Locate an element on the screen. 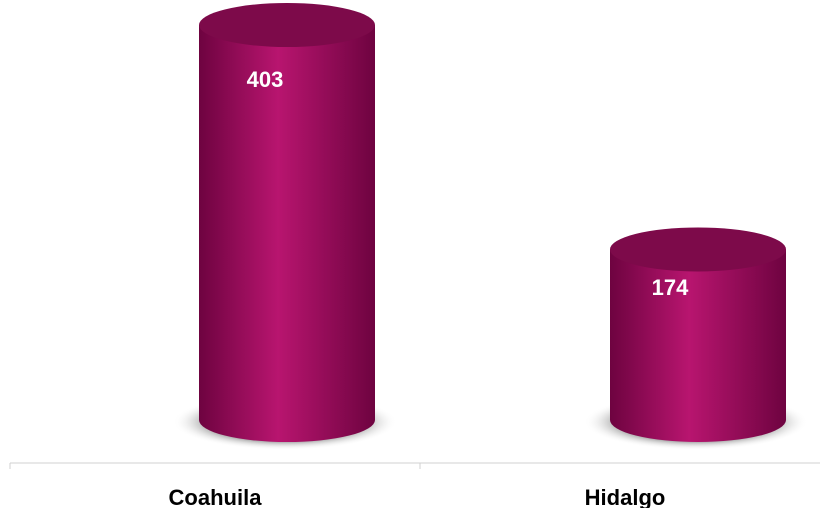 The width and height of the screenshot is (820, 508). bar is located at coordinates (698, 345).